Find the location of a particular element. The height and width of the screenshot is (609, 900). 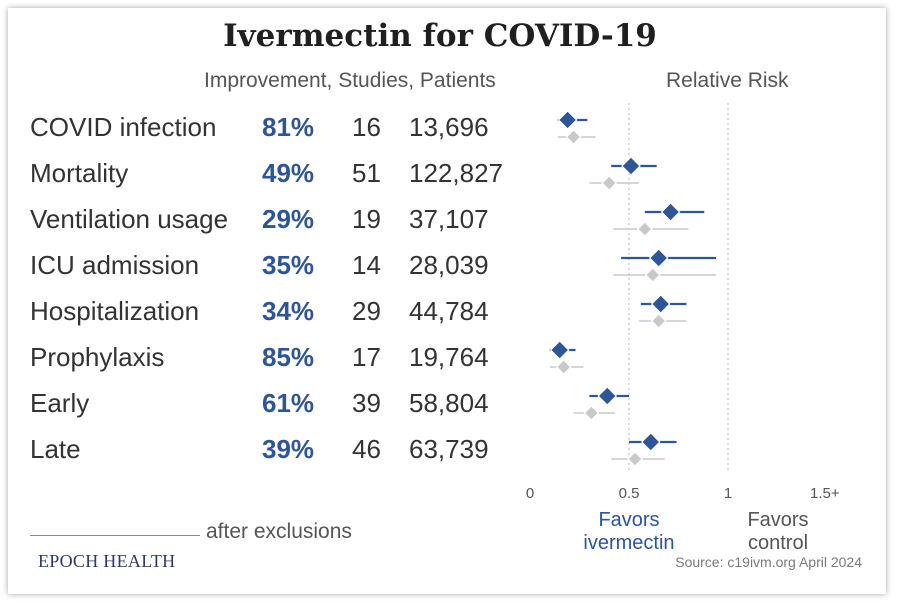

row-patients: 58,804 is located at coordinates (449, 403).